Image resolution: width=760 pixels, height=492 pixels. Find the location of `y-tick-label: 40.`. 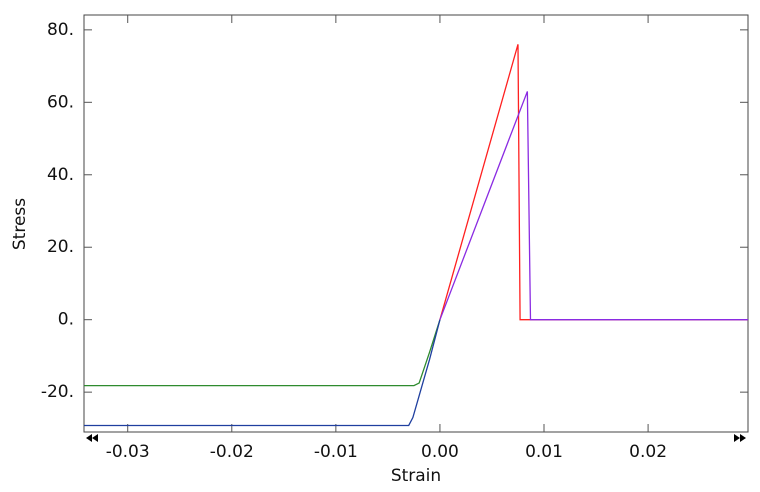

y-tick-label: 40. is located at coordinates (60, 175).